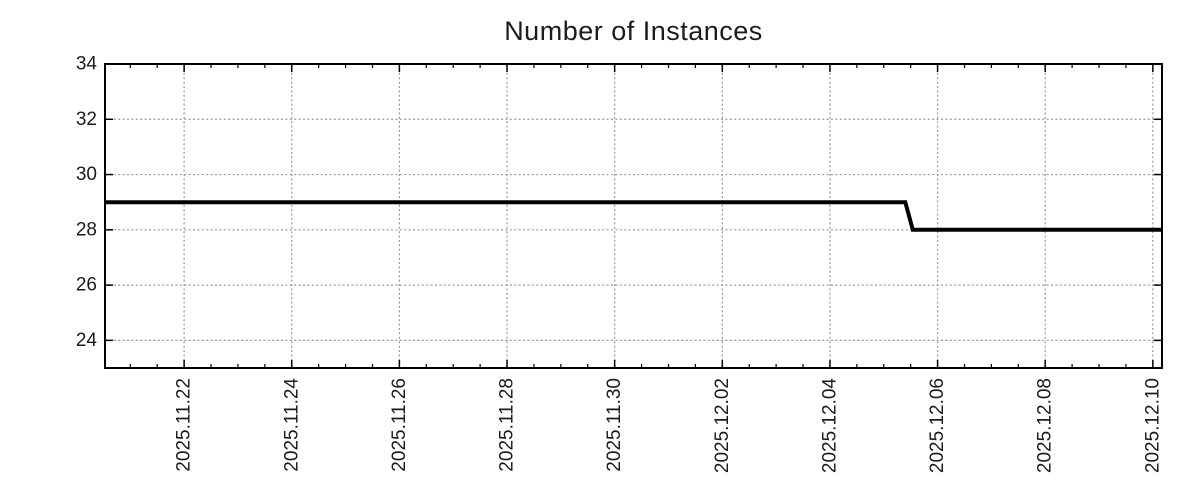 The image size is (1200, 500). What do you see at coordinates (86, 174) in the screenshot?
I see `y-tick-label: 30` at bounding box center [86, 174].